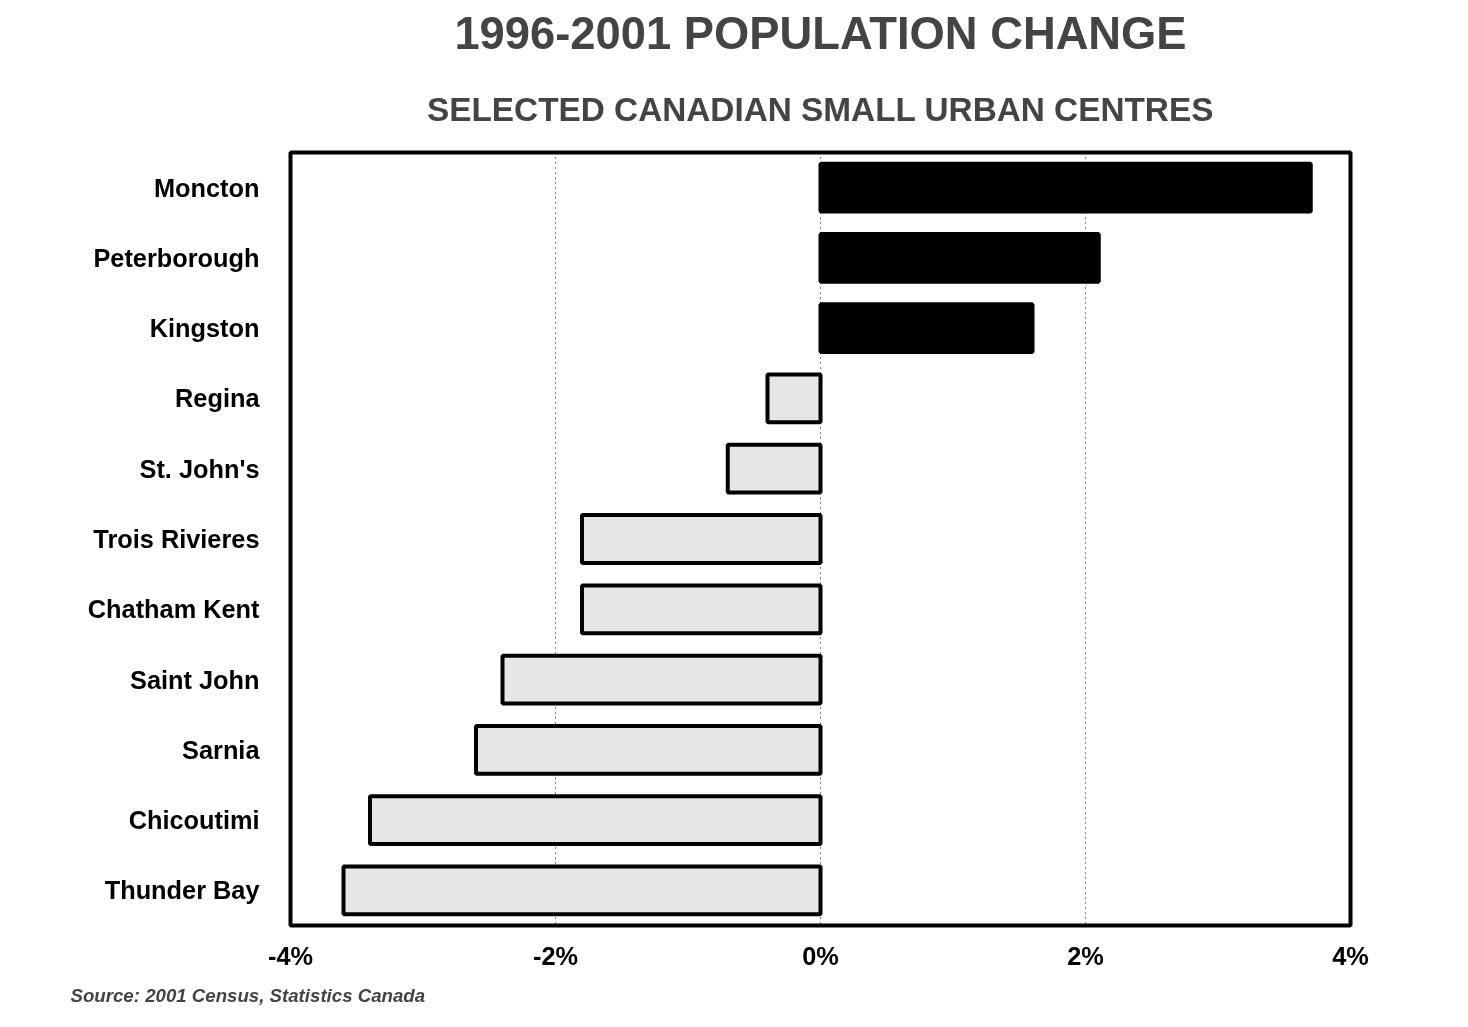 This screenshot has width=1468, height=1027. What do you see at coordinates (248, 995) in the screenshot?
I see `source-note: Source: 2001 Census, Statistics Canada` at bounding box center [248, 995].